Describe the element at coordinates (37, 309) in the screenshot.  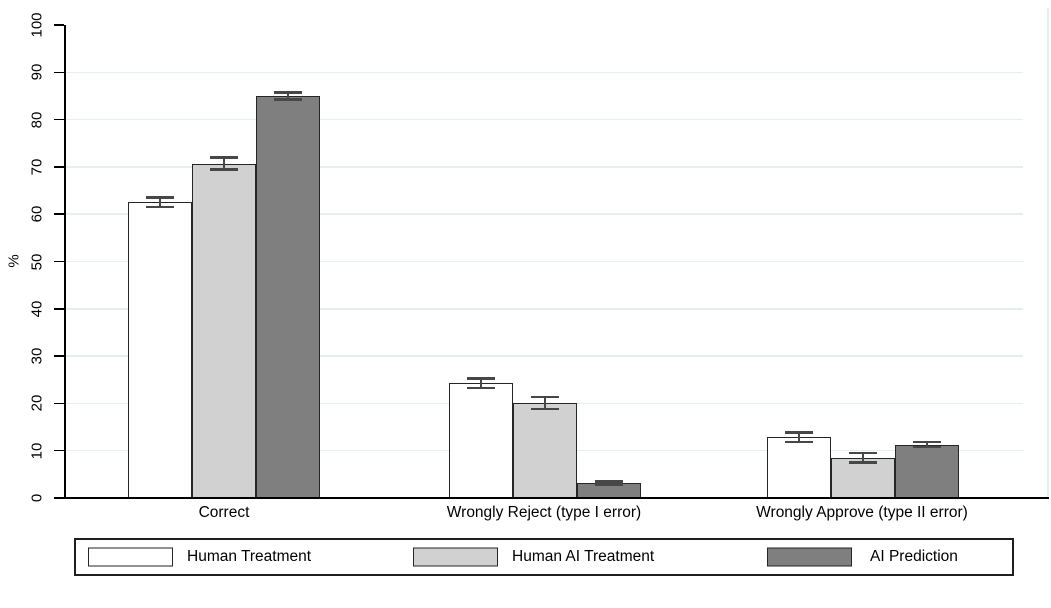
I see `y-tick-label: 40` at that location.